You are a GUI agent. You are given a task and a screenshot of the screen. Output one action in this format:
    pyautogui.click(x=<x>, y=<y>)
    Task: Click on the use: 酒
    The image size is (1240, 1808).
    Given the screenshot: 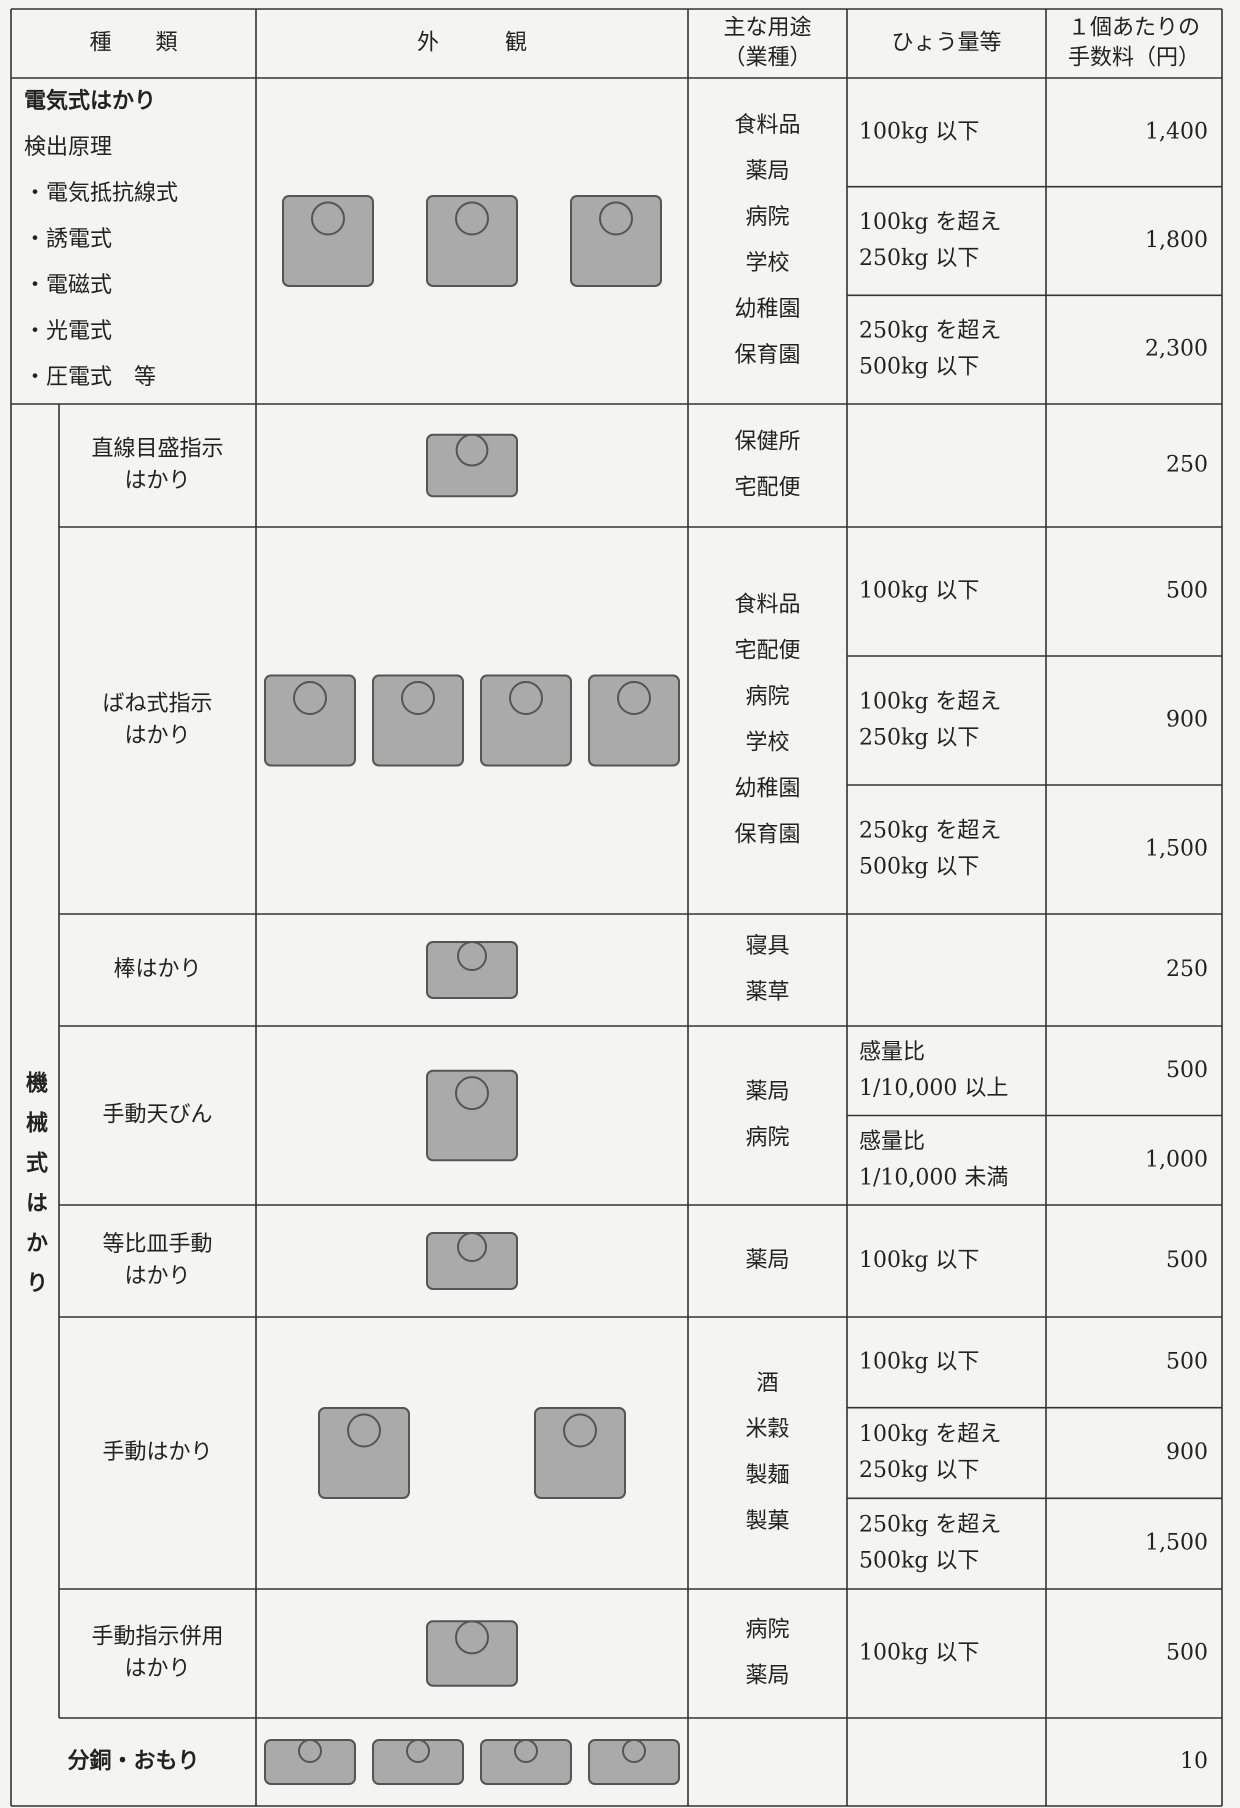 What is the action you would take?
    pyautogui.click(x=767, y=1383)
    